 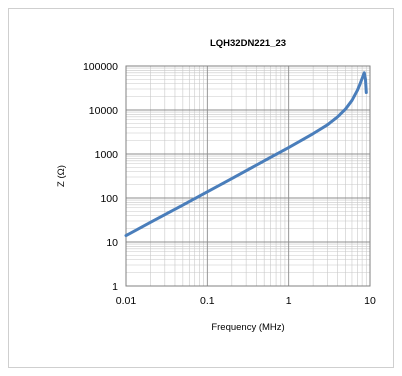 What do you see at coordinates (207, 301) in the screenshot?
I see `x-tick-label: 0.1` at bounding box center [207, 301].